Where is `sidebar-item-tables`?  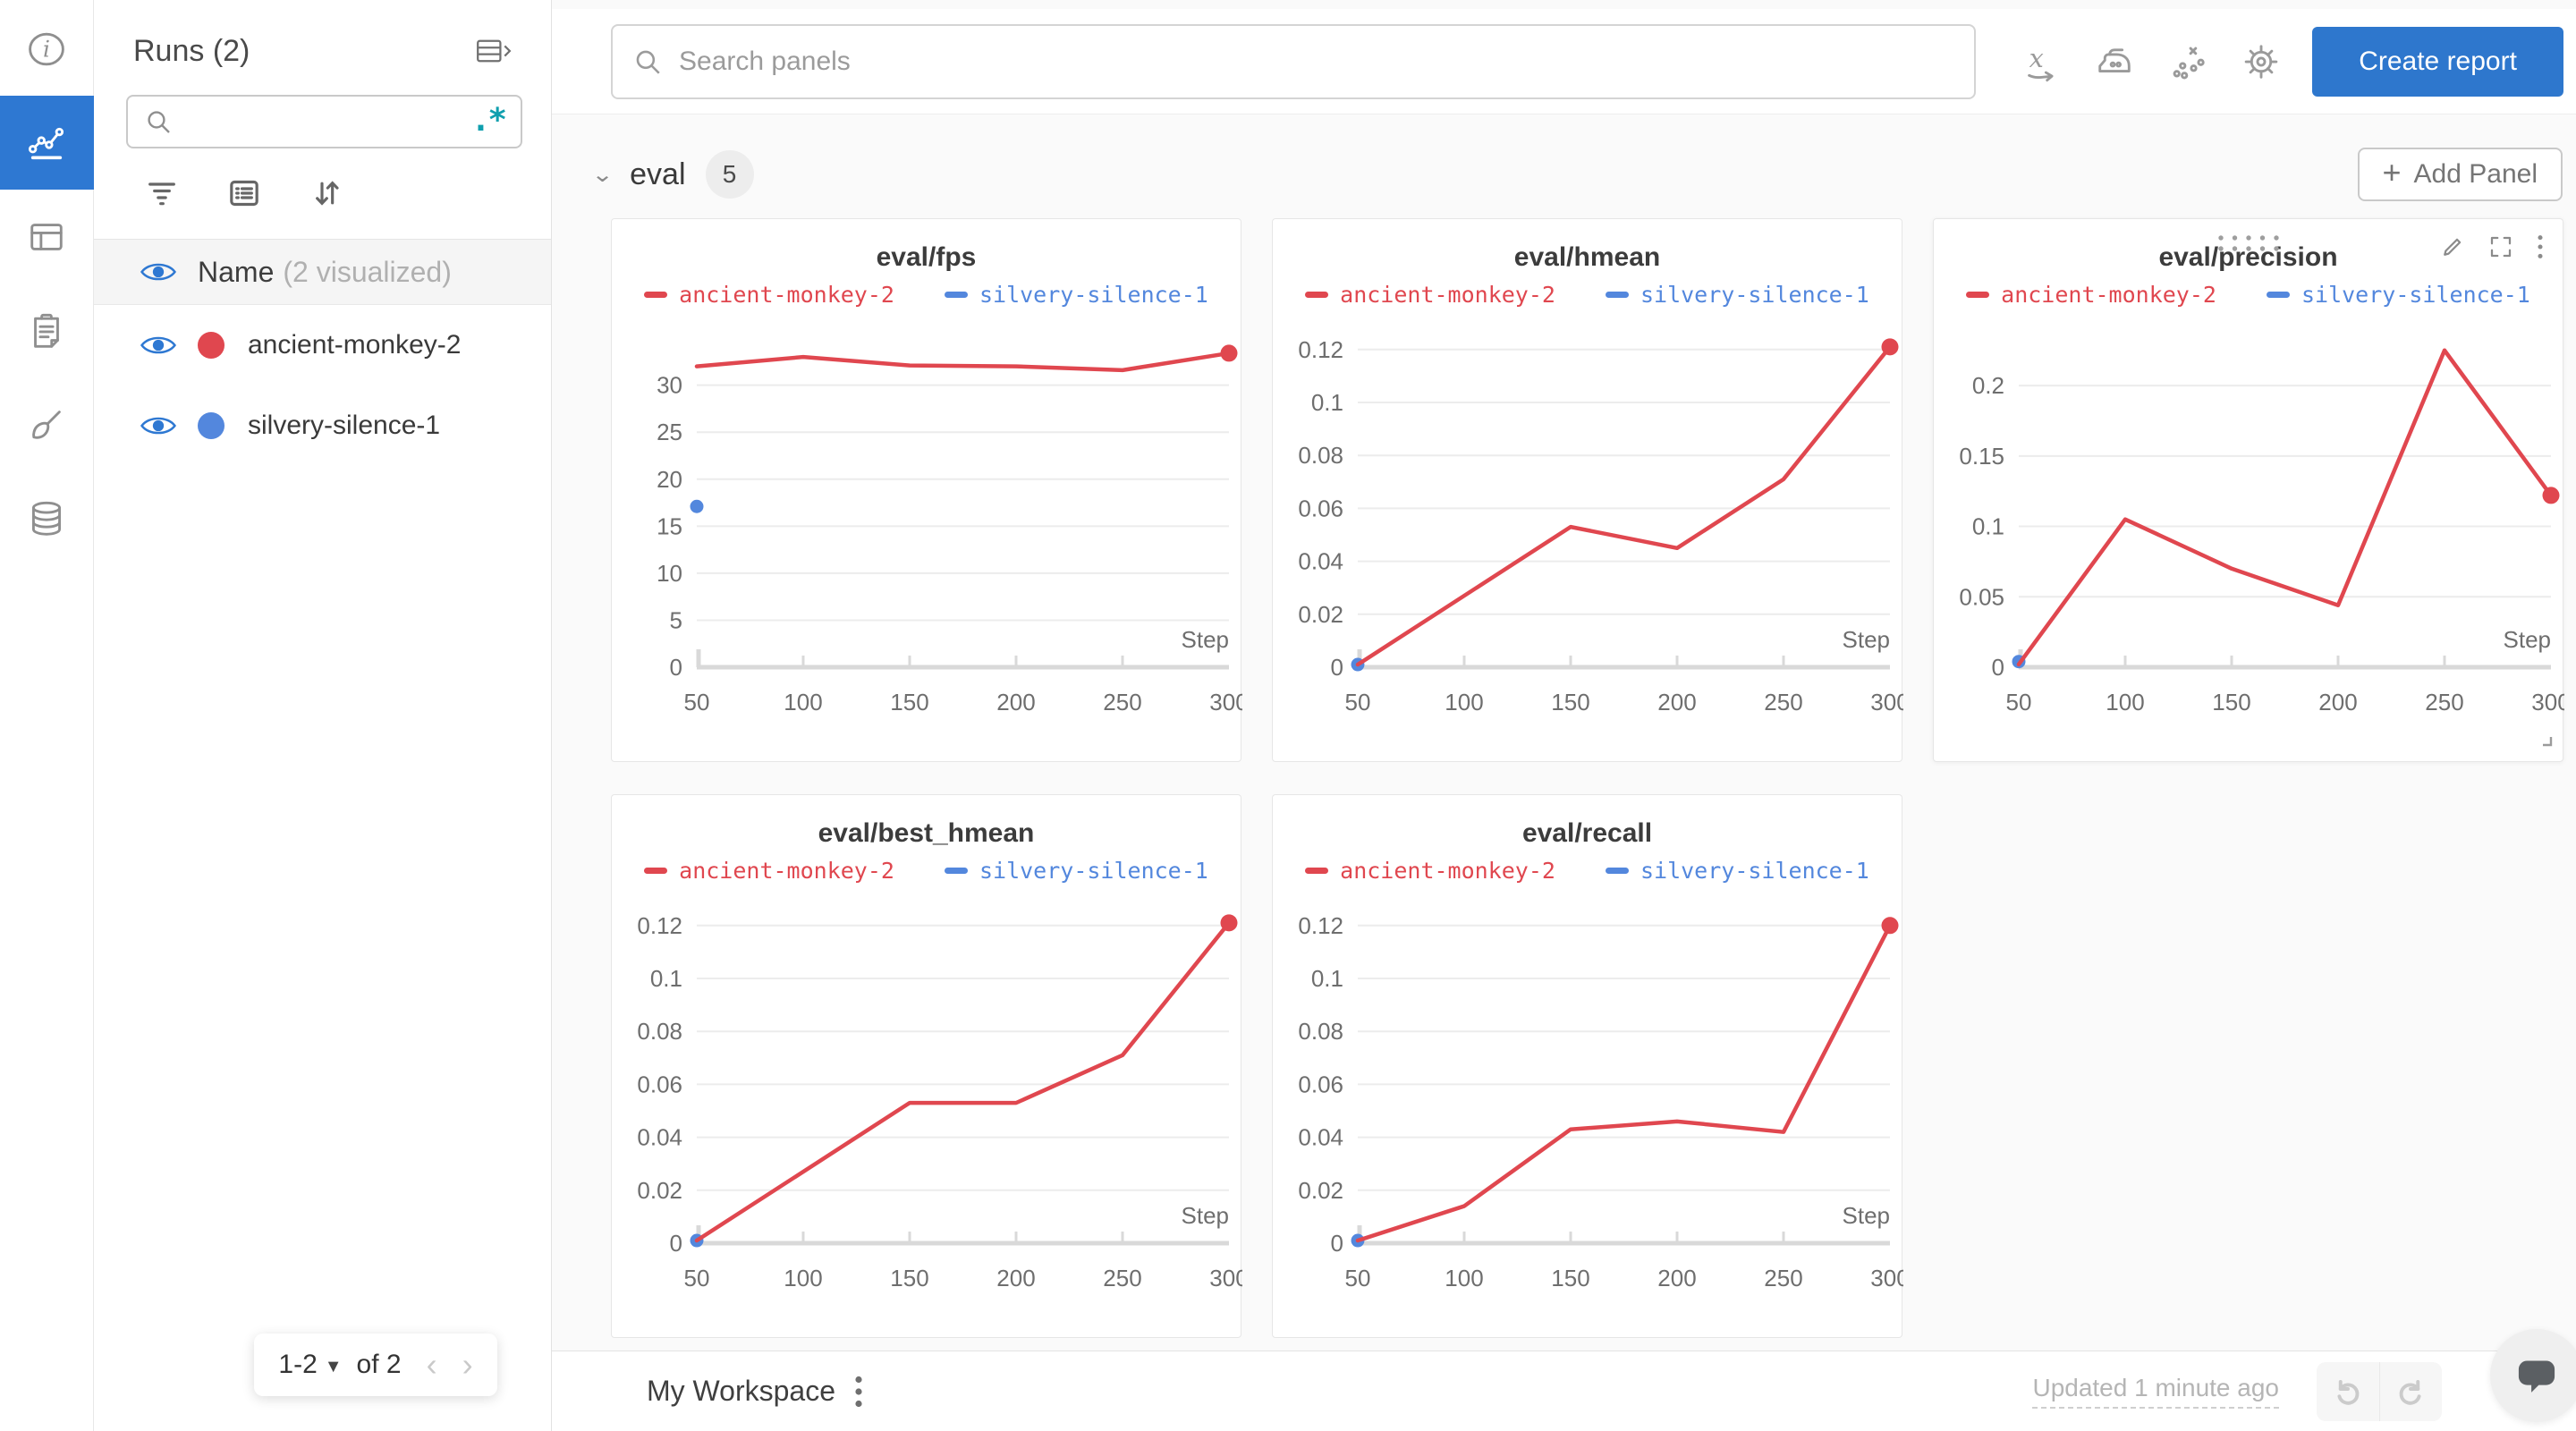 sidebar-item-tables is located at coordinates (47, 237).